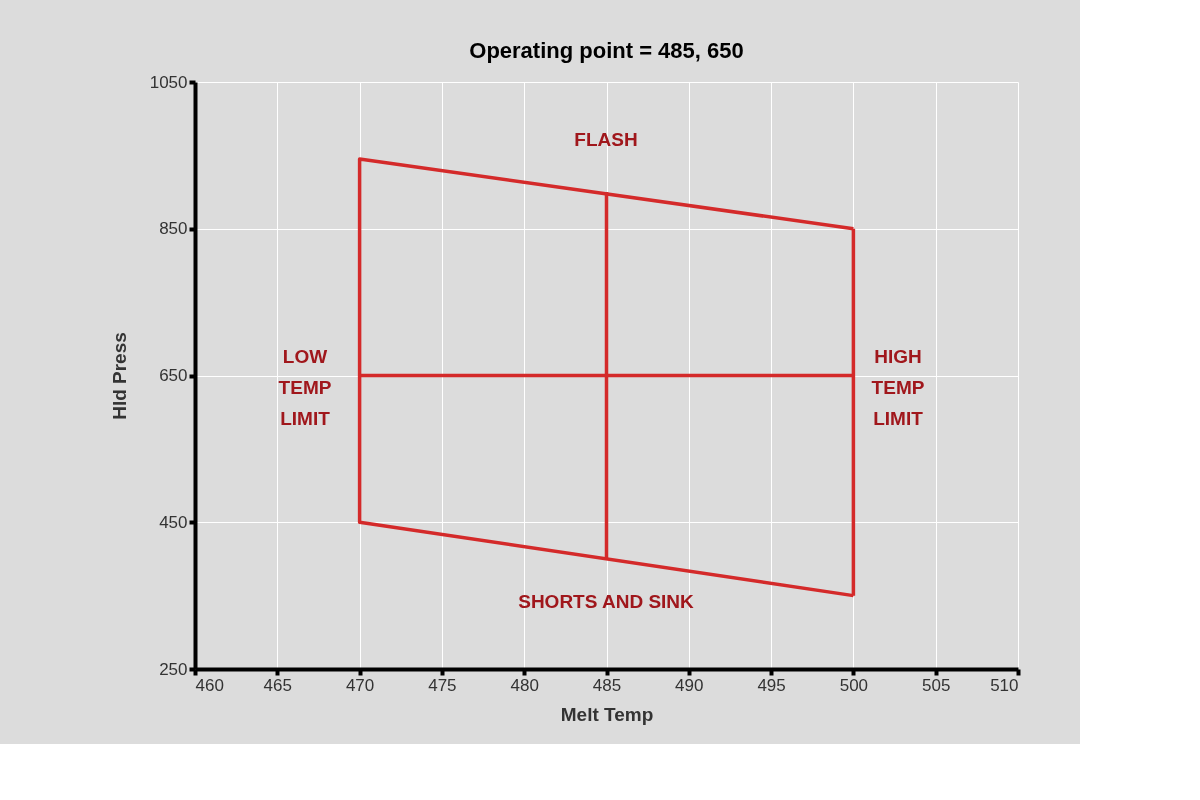  I want to click on x-tick-label: 505, so click(936, 685).